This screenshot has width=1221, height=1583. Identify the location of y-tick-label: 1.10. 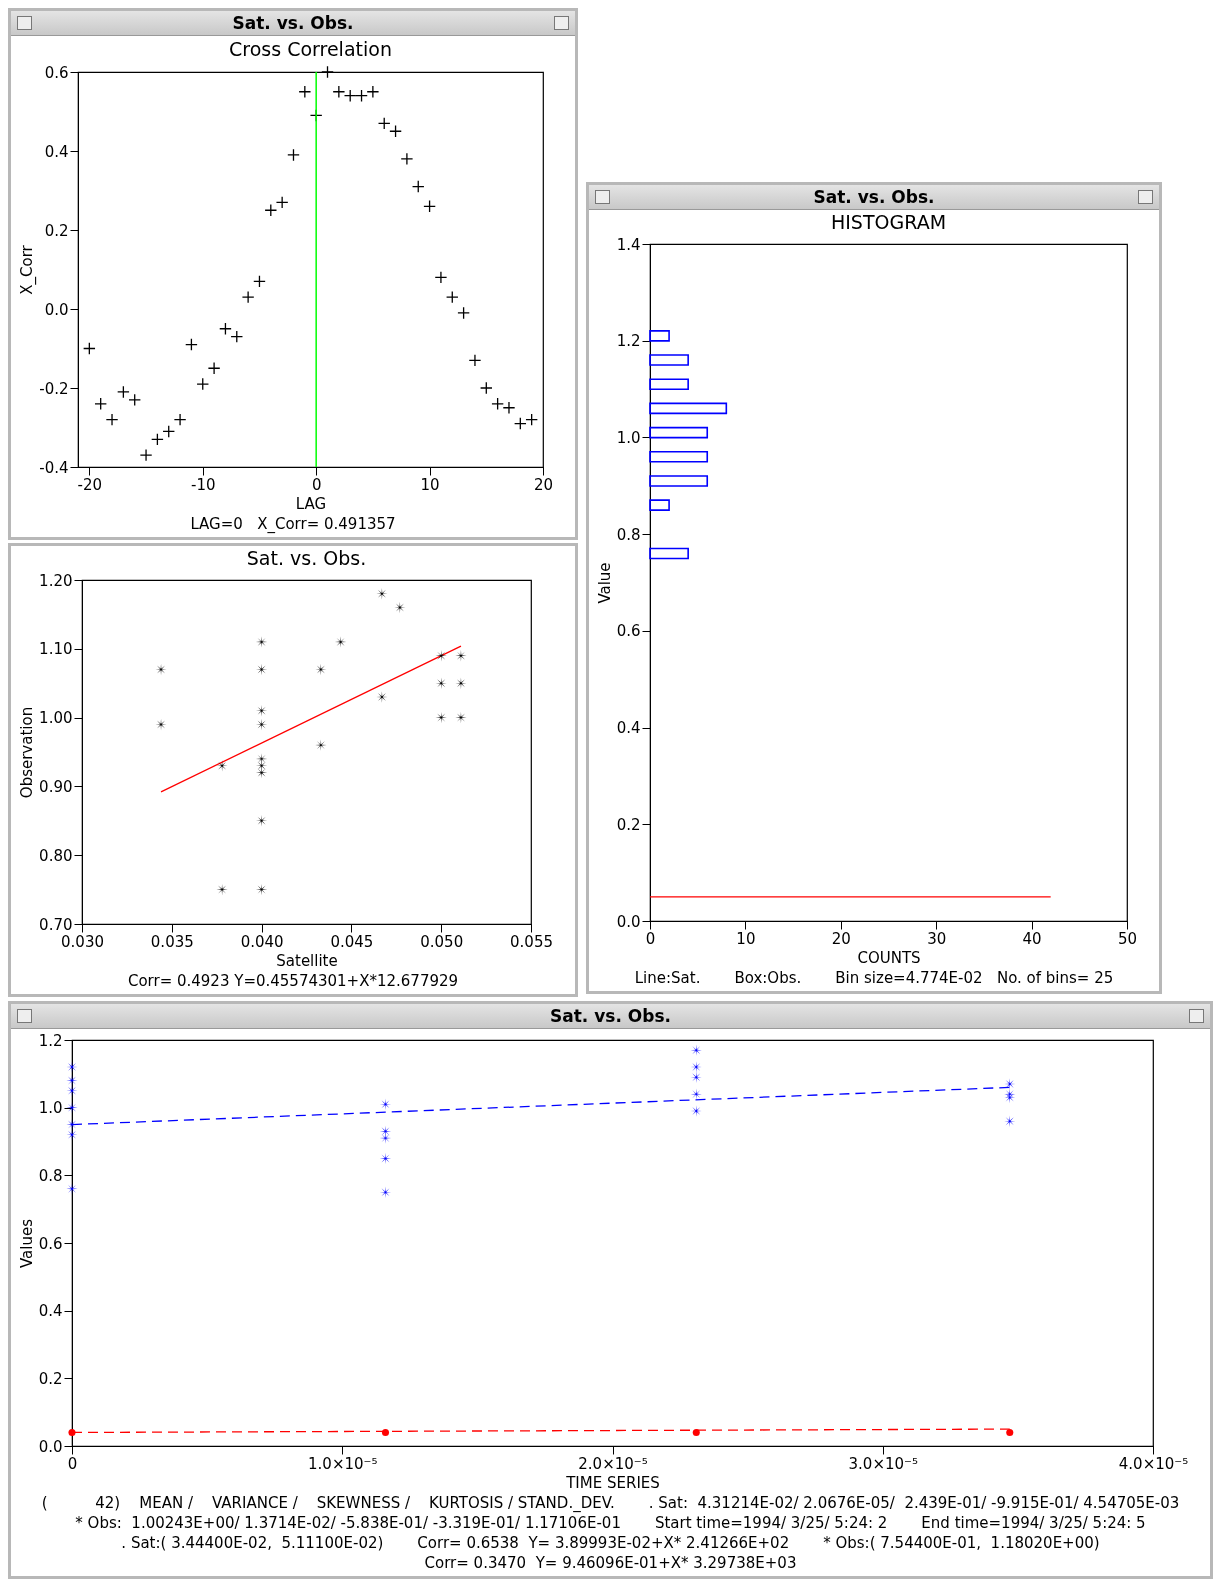
(56, 649).